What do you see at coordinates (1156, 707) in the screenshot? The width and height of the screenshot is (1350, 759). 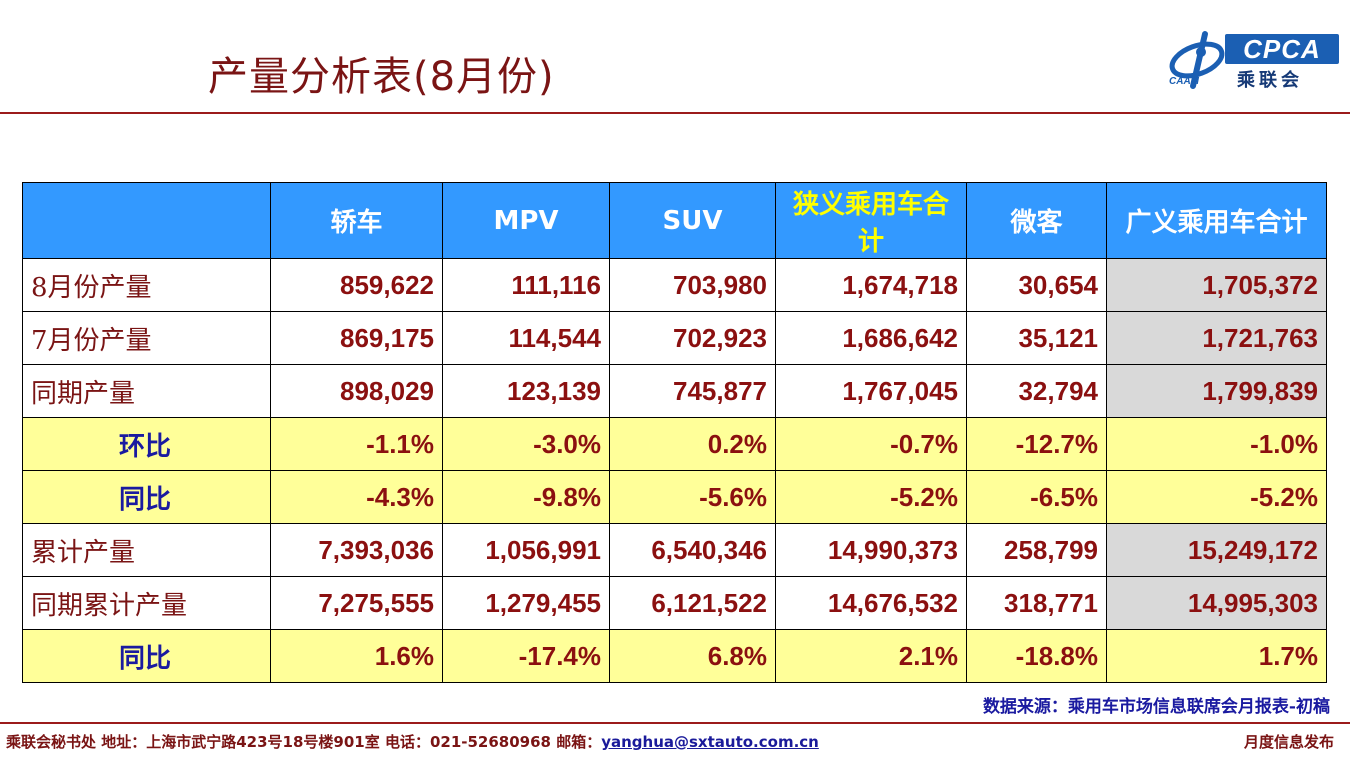 I see `data-source-note: 数据来源：乘用车市场信息联席会月报表-初稿` at bounding box center [1156, 707].